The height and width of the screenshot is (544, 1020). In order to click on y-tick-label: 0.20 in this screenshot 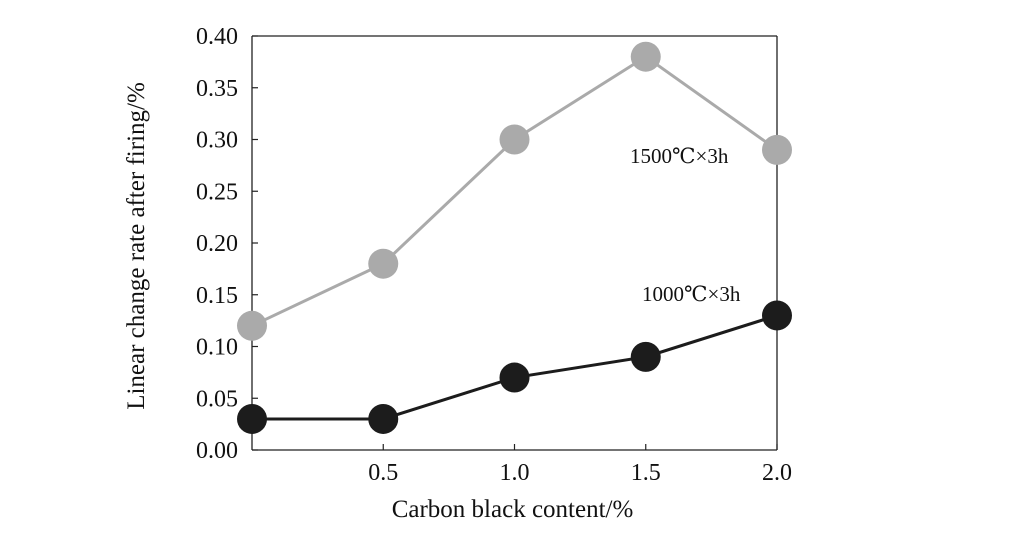, I will do `click(217, 244)`.